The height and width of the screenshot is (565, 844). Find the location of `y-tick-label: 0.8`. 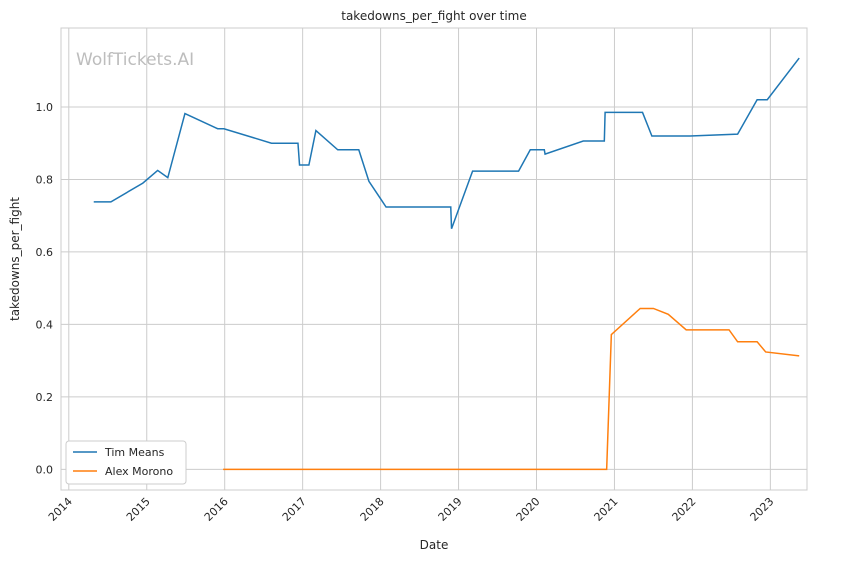

y-tick-label: 0.8 is located at coordinates (45, 179).